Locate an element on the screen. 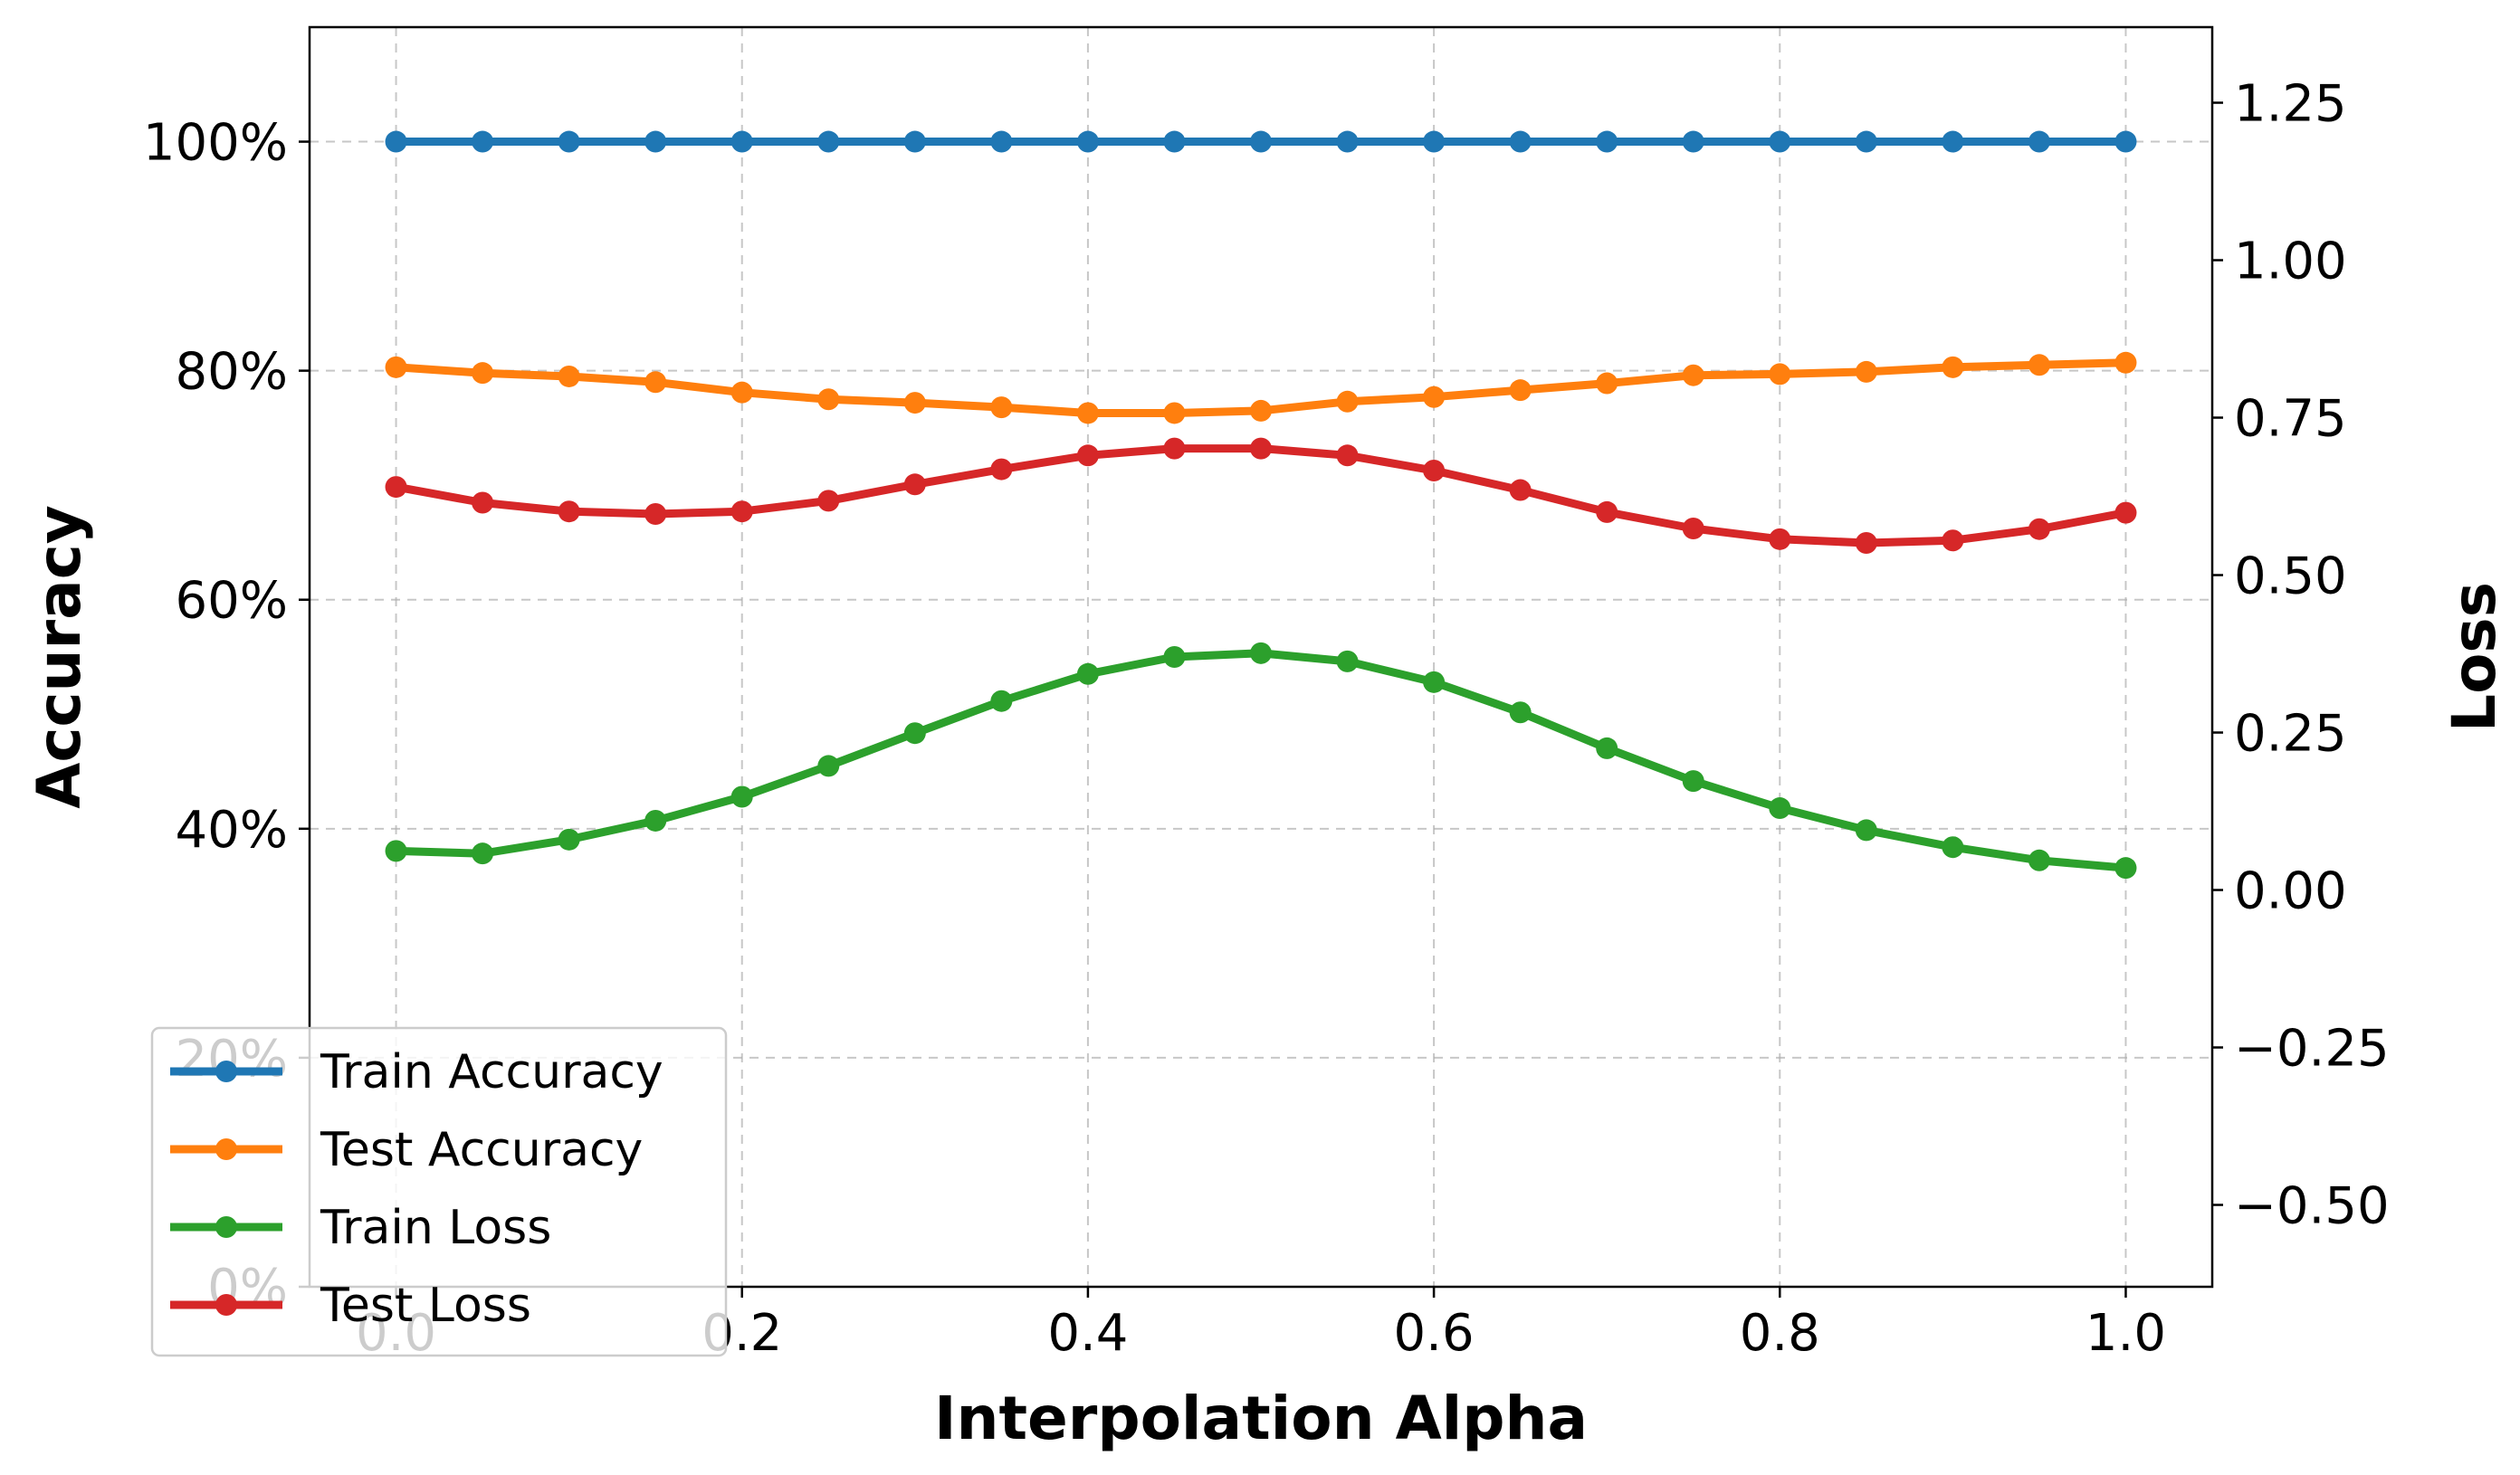 This screenshot has width=2520, height=1475. series-test-loss is located at coordinates (1261, 496).